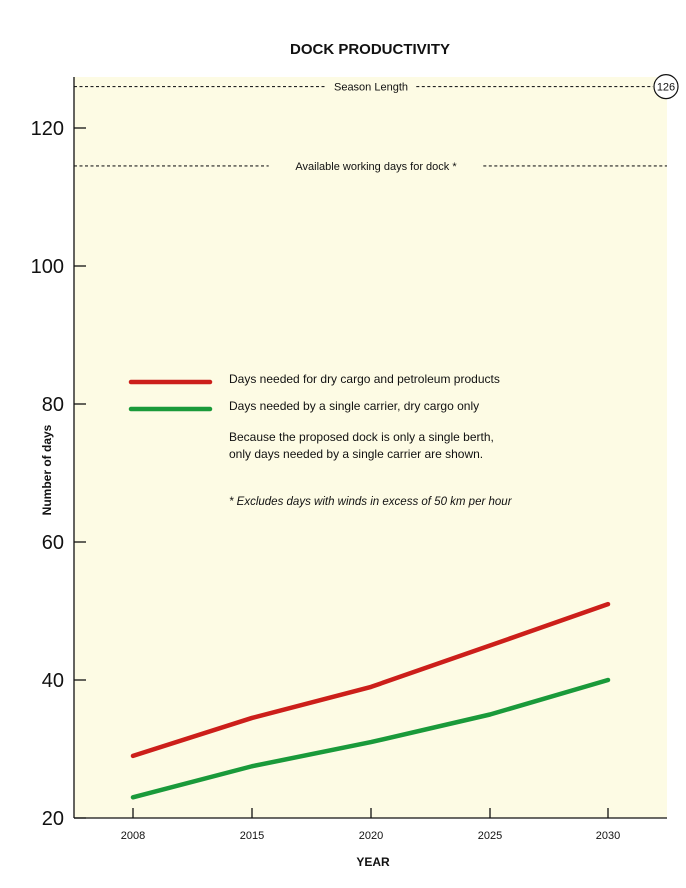  What do you see at coordinates (608, 836) in the screenshot?
I see `x-tick-label: 2030` at bounding box center [608, 836].